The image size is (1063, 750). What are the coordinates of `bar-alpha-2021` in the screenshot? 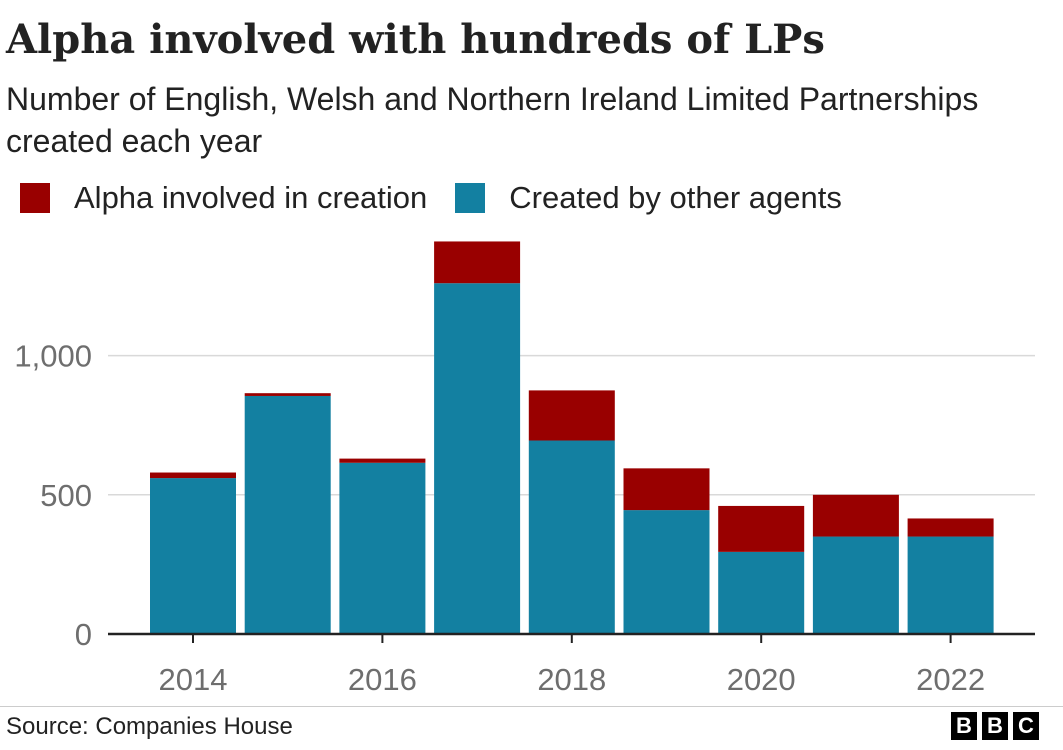 It's located at (855, 515).